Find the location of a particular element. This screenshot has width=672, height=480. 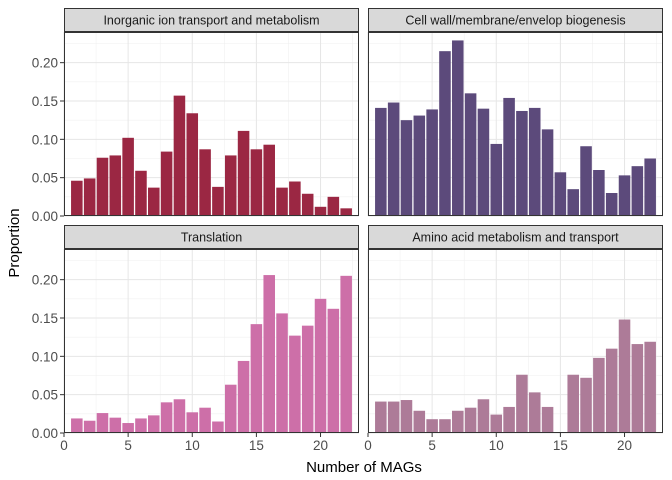

facet-title: Cell wall/membrane/envelop biogenesis is located at coordinates (515, 21).